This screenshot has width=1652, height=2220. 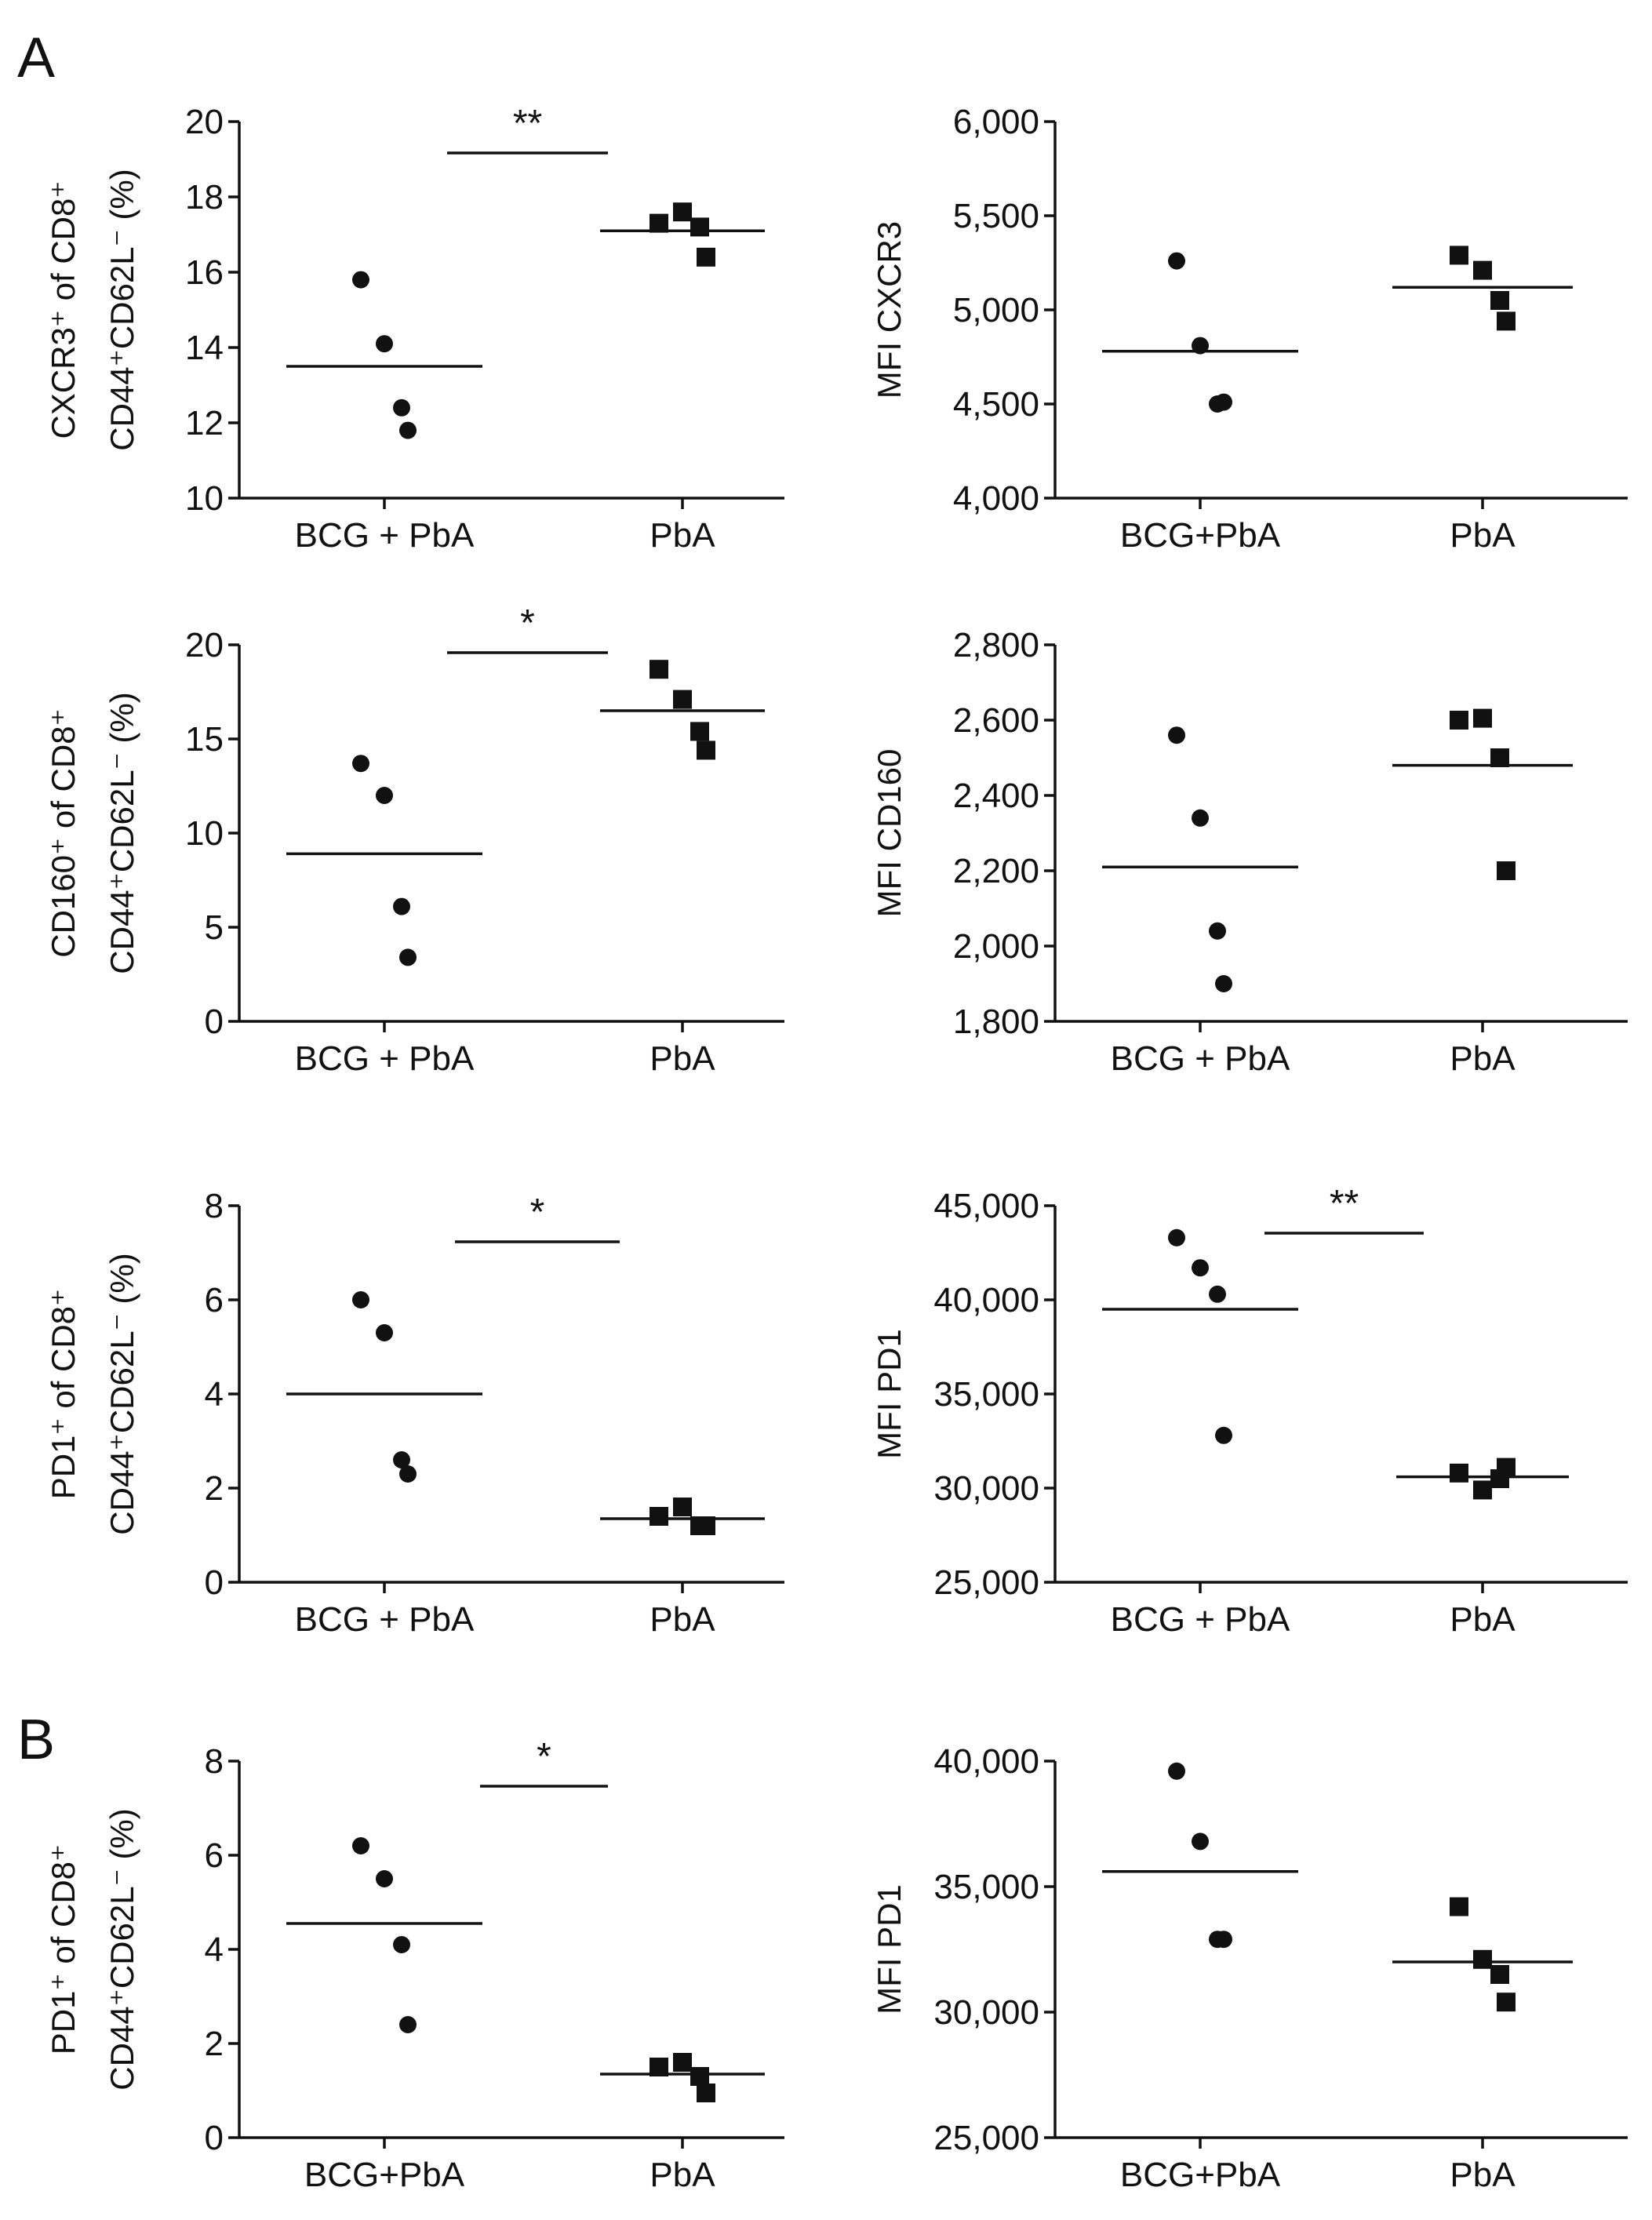 I want to click on panel-1-y-tick-label: 14, so click(x=205, y=348).